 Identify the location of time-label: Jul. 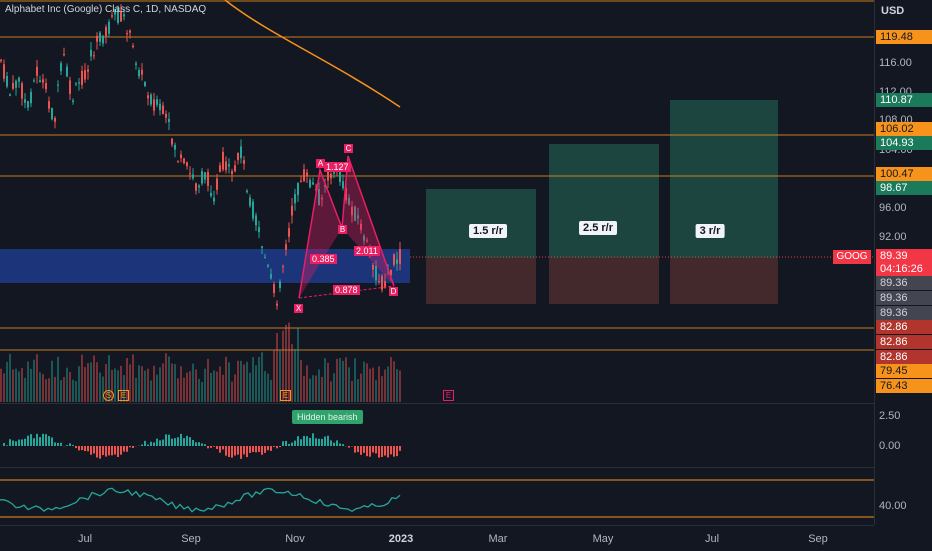
(712, 539).